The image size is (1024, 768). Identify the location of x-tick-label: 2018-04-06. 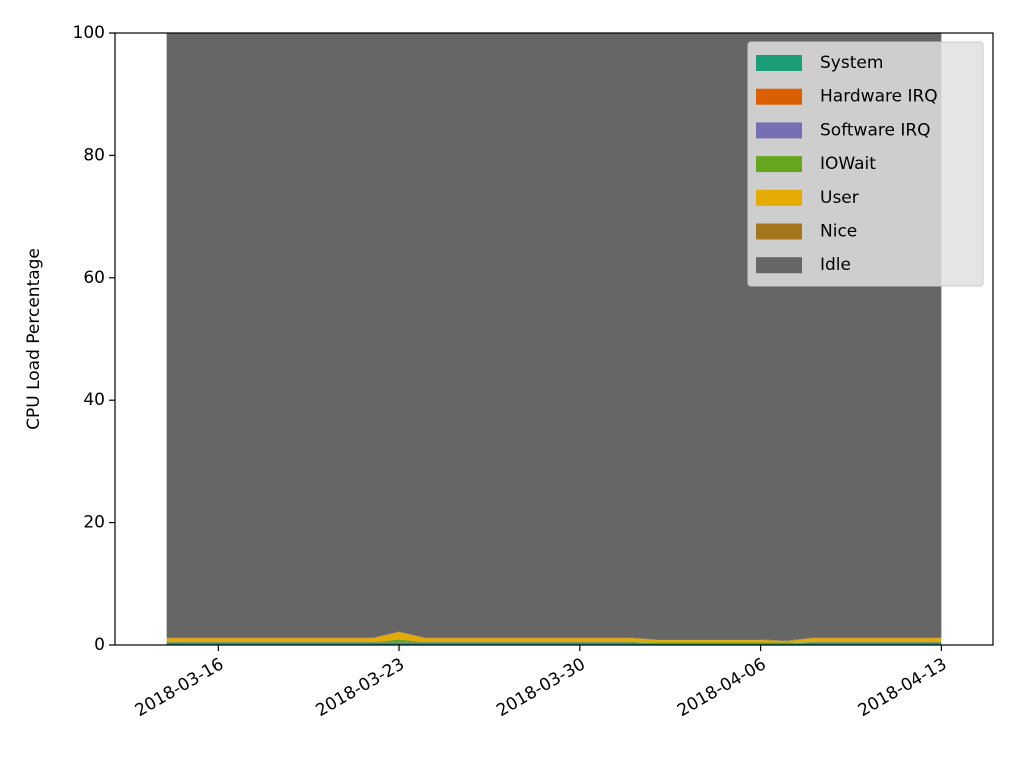
(722, 687).